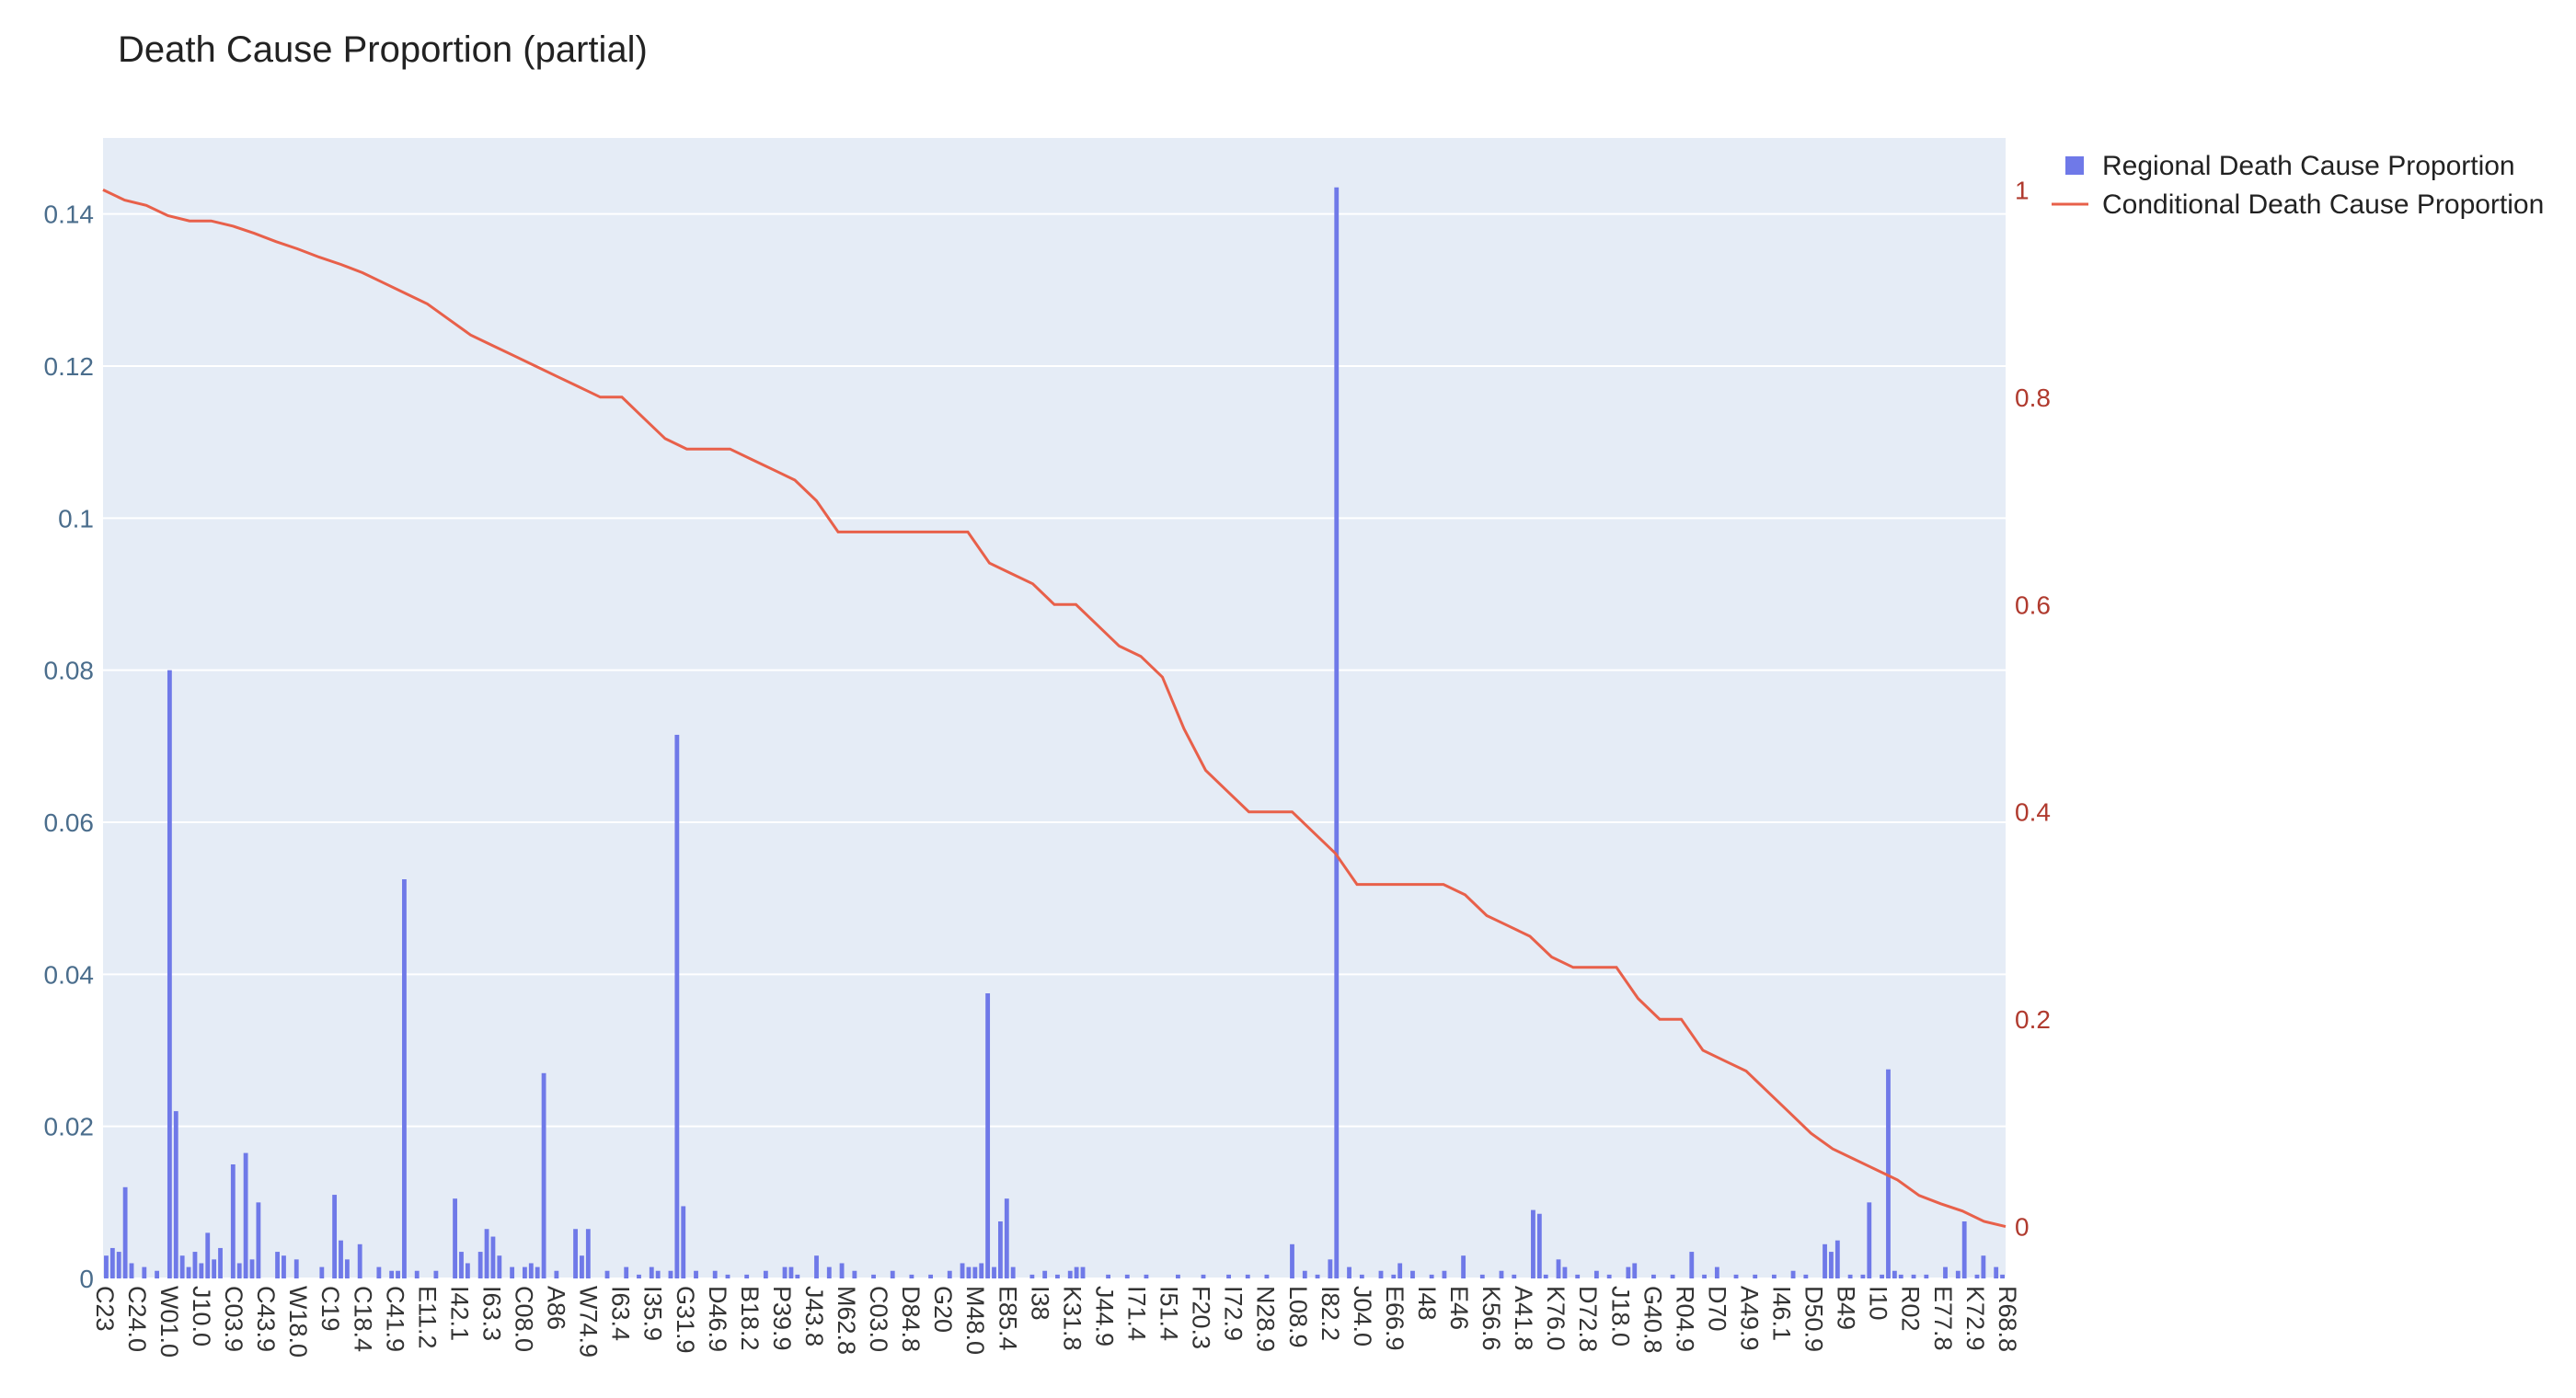 The image size is (2576, 1398). Describe the element at coordinates (2308, 166) in the screenshot. I see `legend-item-regional: Regional Death Cause Proportion` at that location.